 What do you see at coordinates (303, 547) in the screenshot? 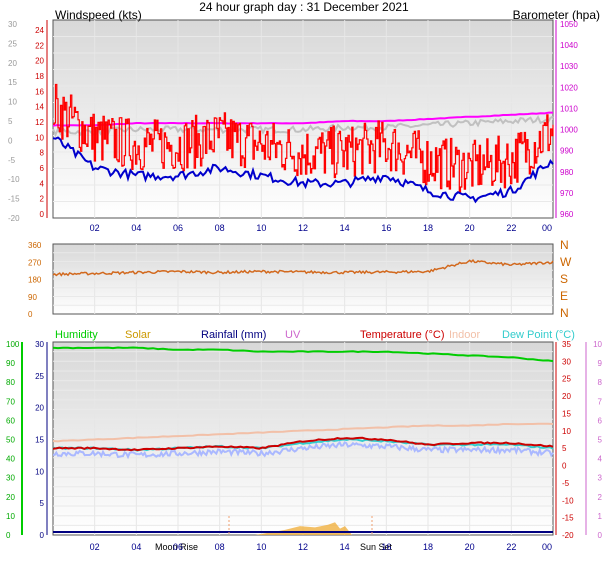
I see `x-tick-bottom-12: 12` at bounding box center [303, 547].